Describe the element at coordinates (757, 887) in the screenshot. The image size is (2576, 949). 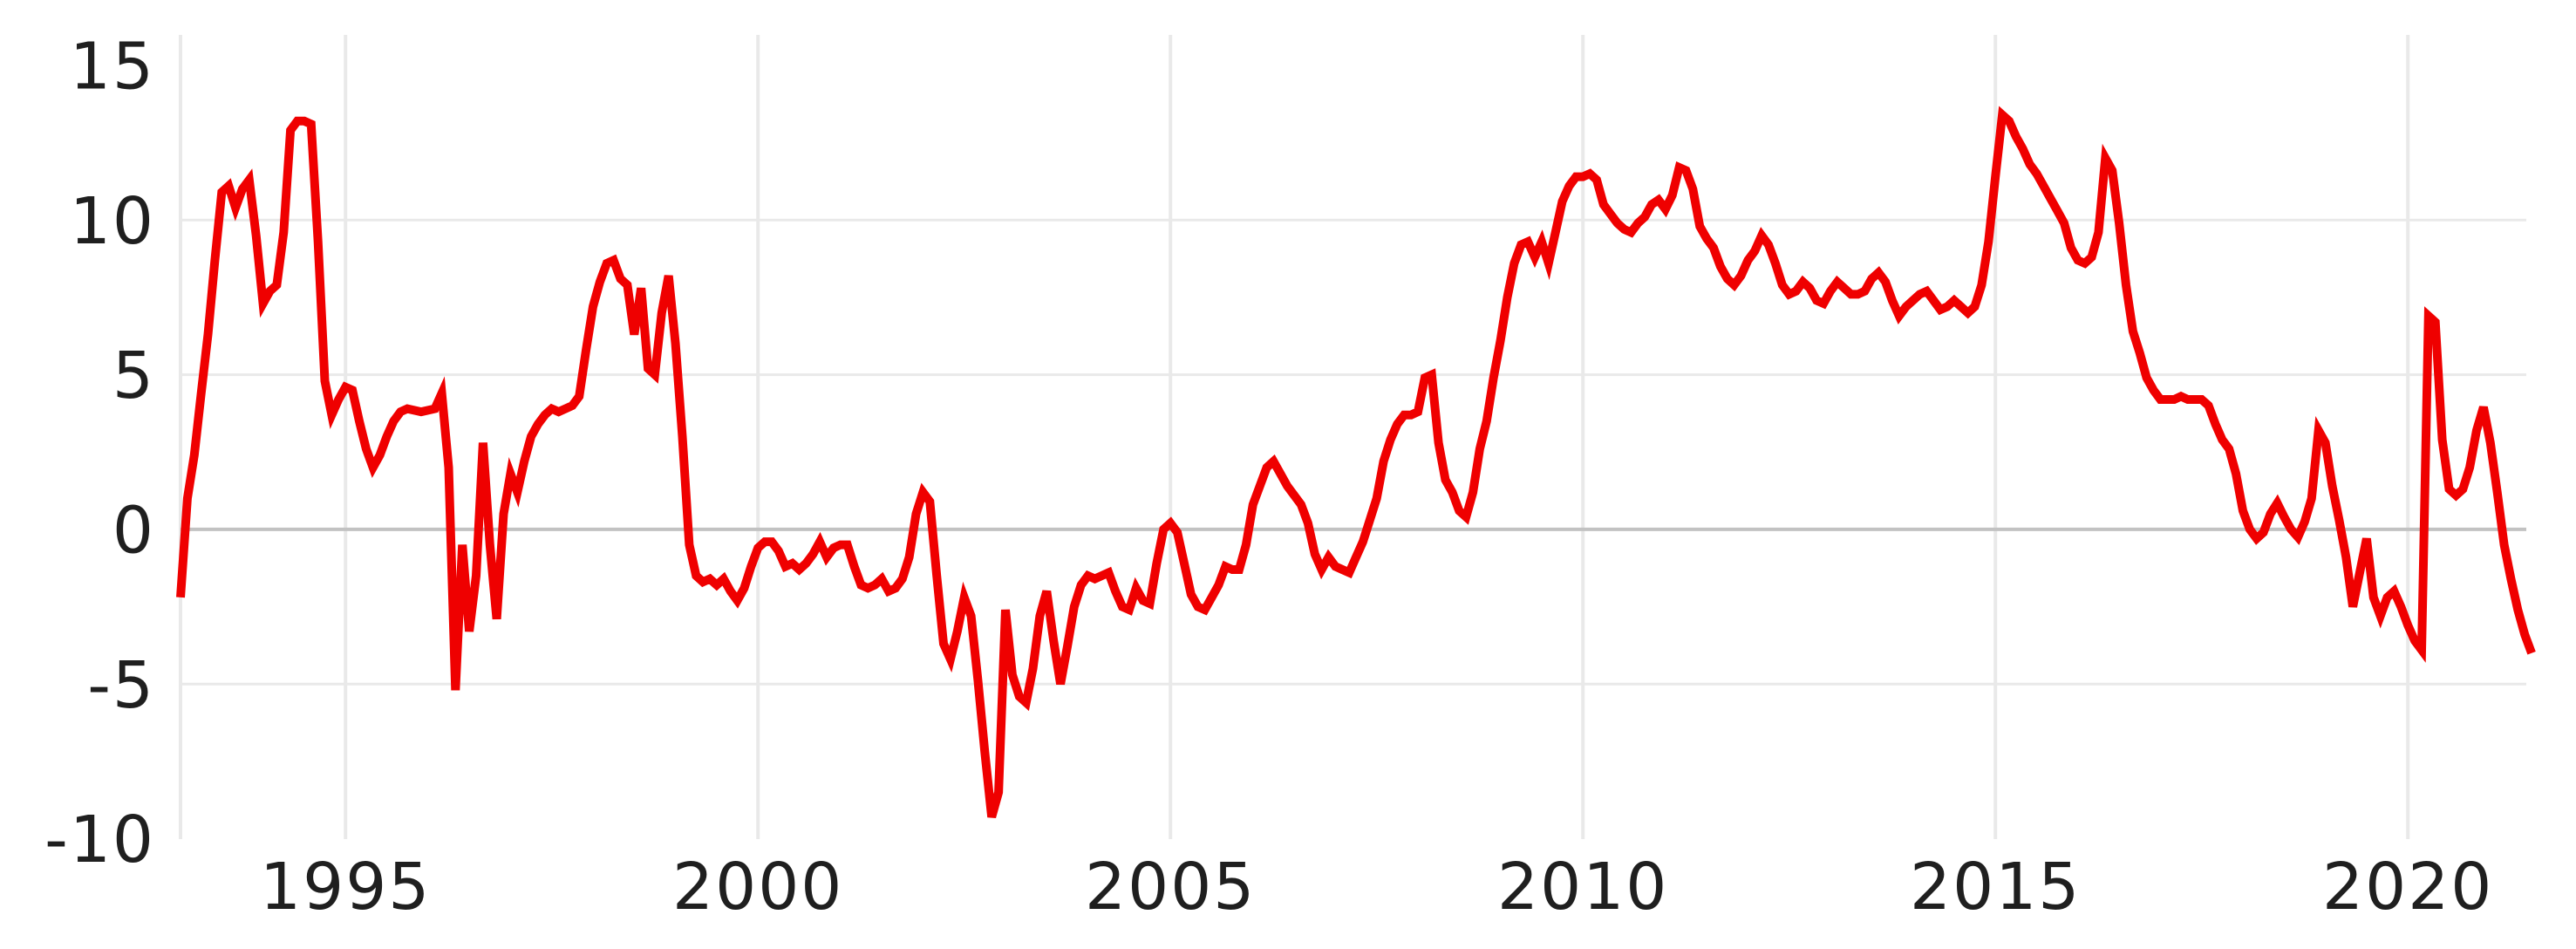
I see `x-tick-label-2000: 2000` at that location.